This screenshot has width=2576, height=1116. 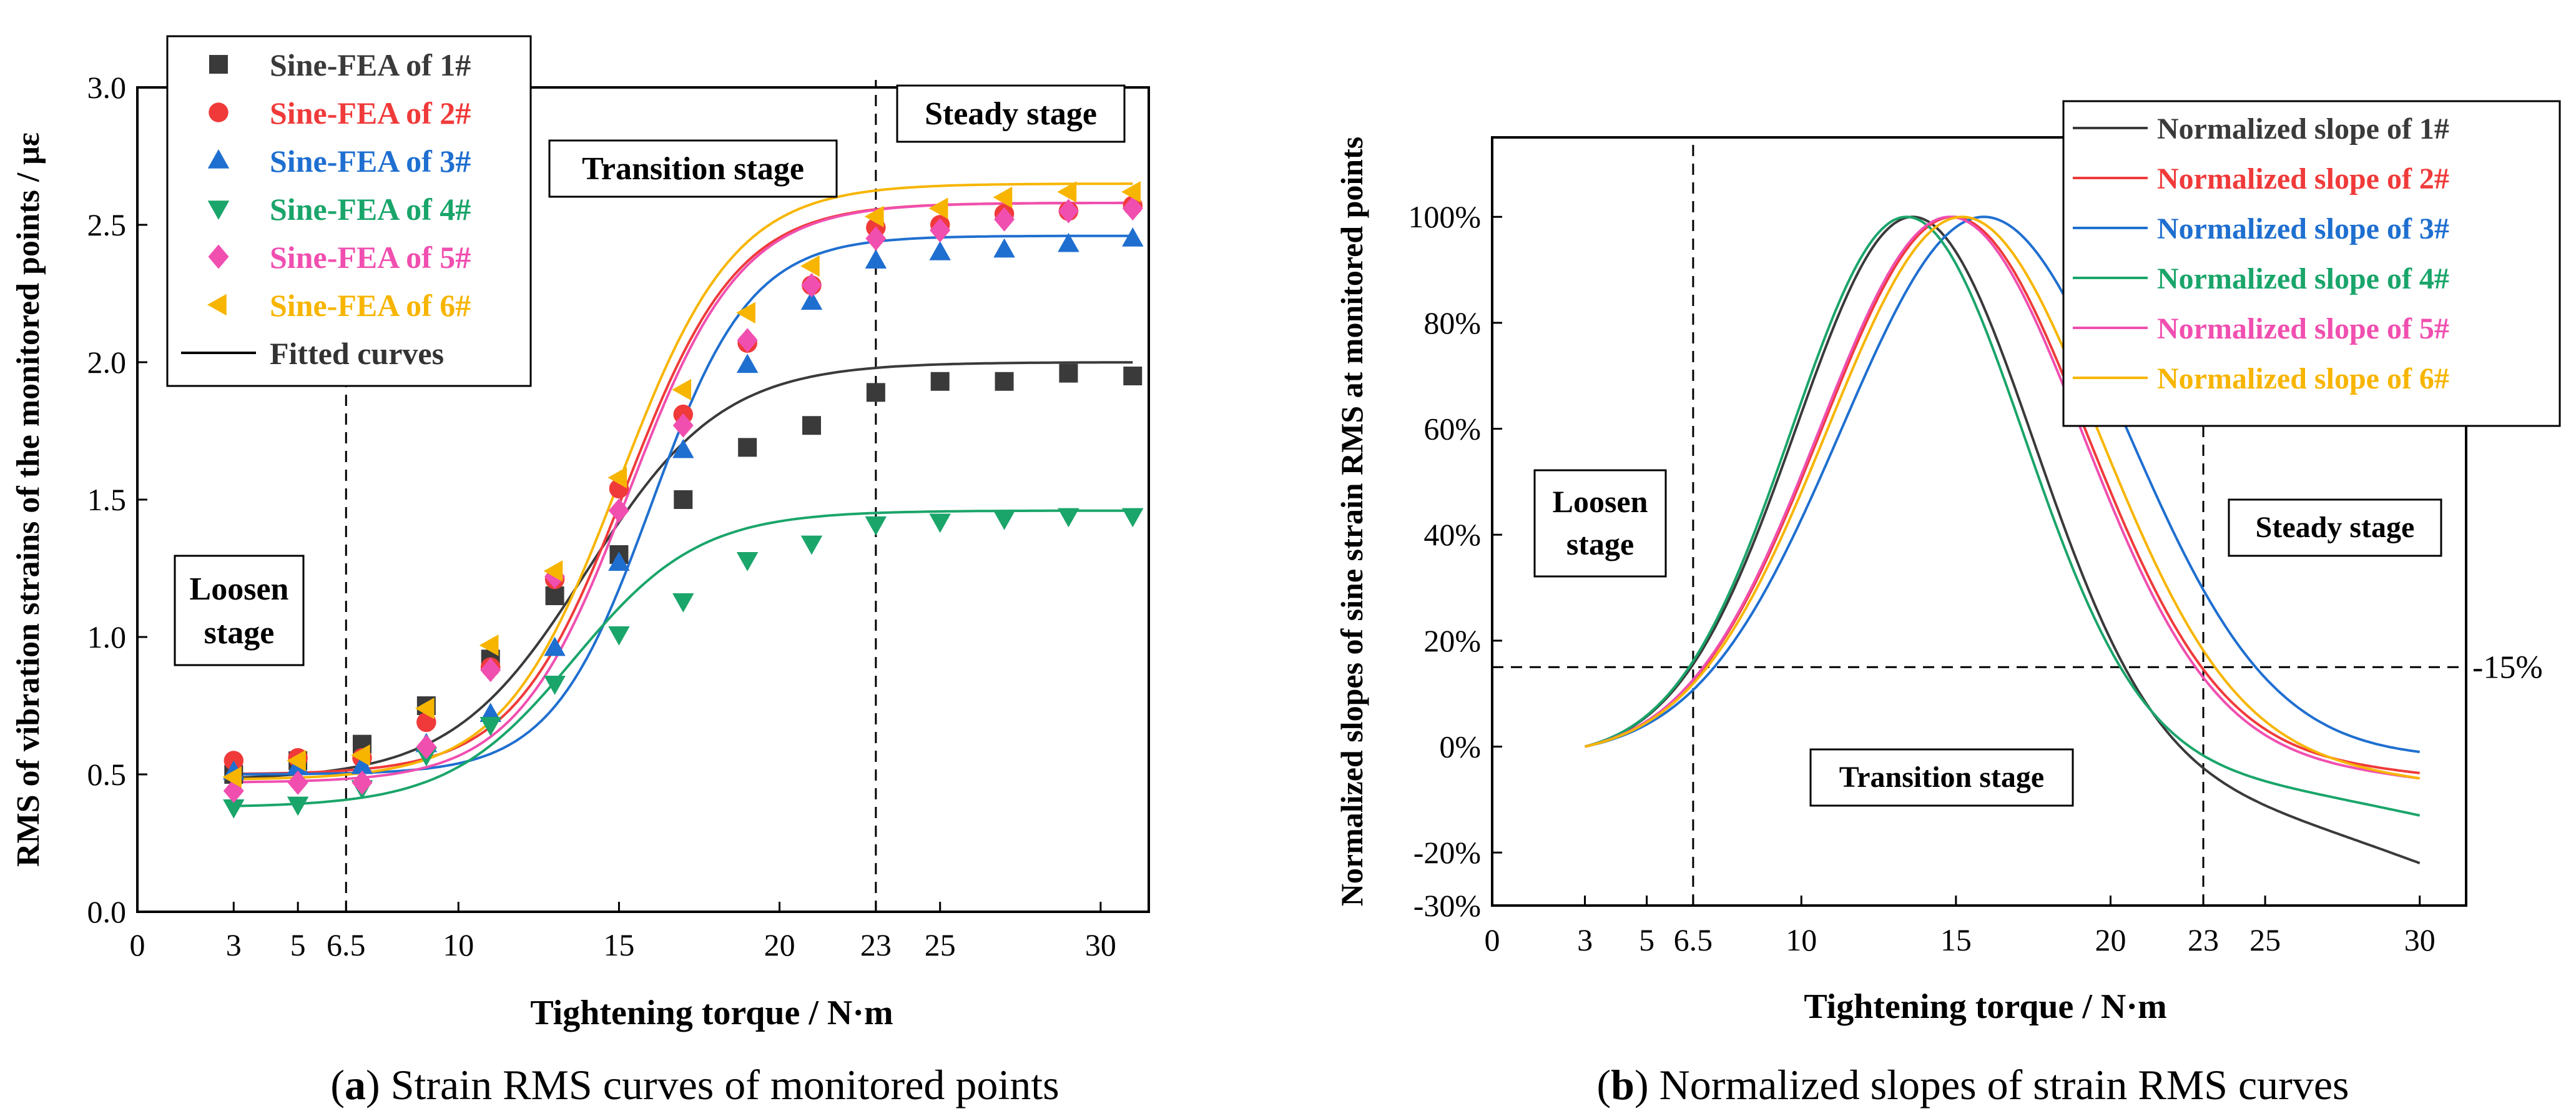 I want to click on panel-b-legend-label: Normalized slope of 3#, so click(x=2303, y=228).